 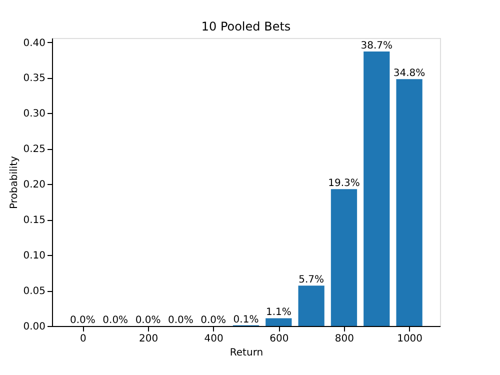 I want to click on data-label: 1.1%, so click(x=279, y=312).